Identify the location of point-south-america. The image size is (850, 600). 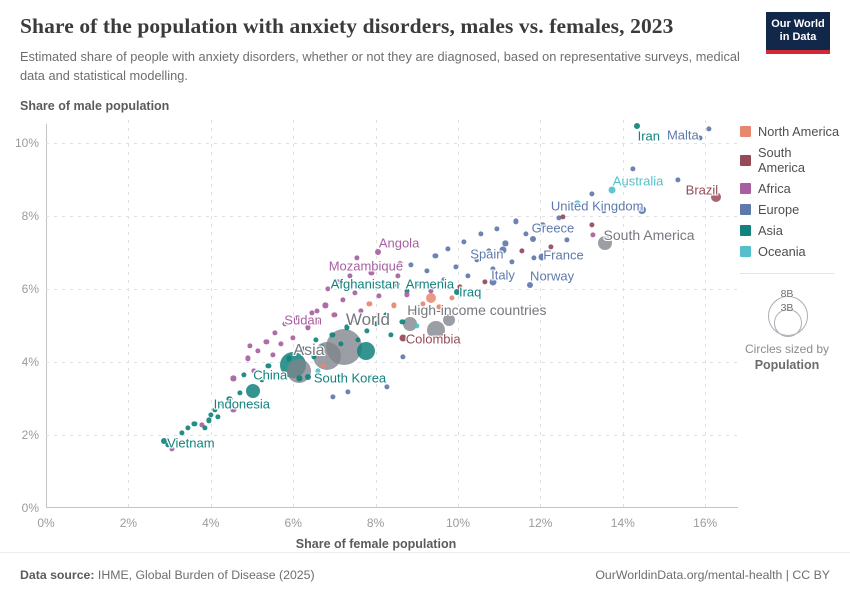
(605, 243).